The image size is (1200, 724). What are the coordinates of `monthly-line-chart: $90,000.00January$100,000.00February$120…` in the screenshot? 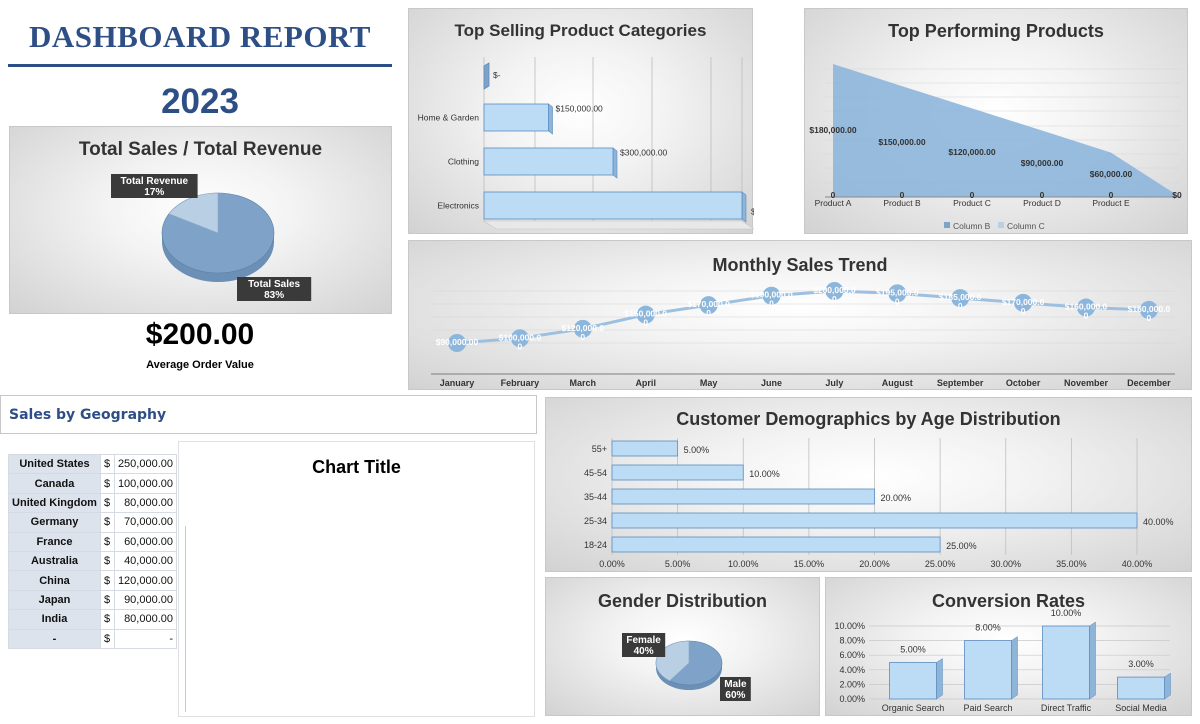 It's located at (803, 335).